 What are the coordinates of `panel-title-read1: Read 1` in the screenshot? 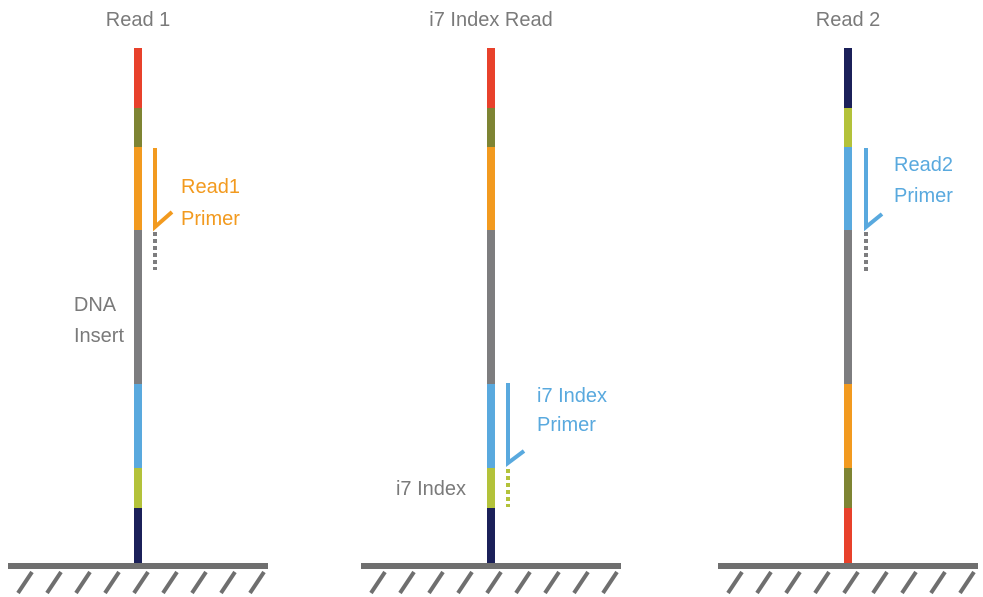 It's located at (138, 20).